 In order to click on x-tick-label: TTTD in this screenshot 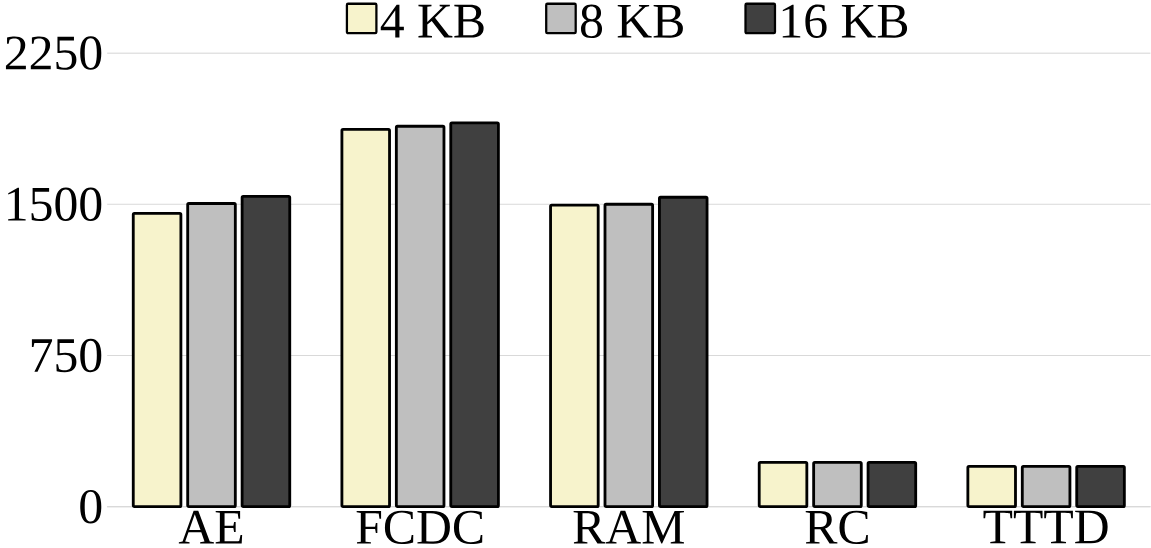, I will do `click(1045, 527)`.